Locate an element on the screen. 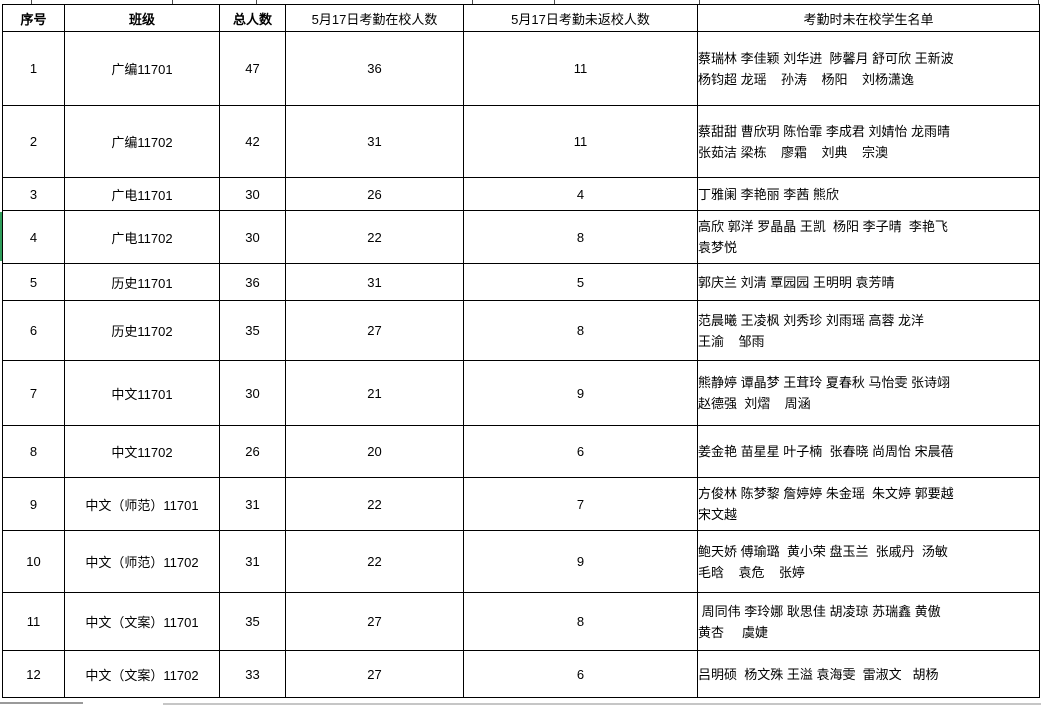  class-name-cell: 广电11701 is located at coordinates (142, 194).